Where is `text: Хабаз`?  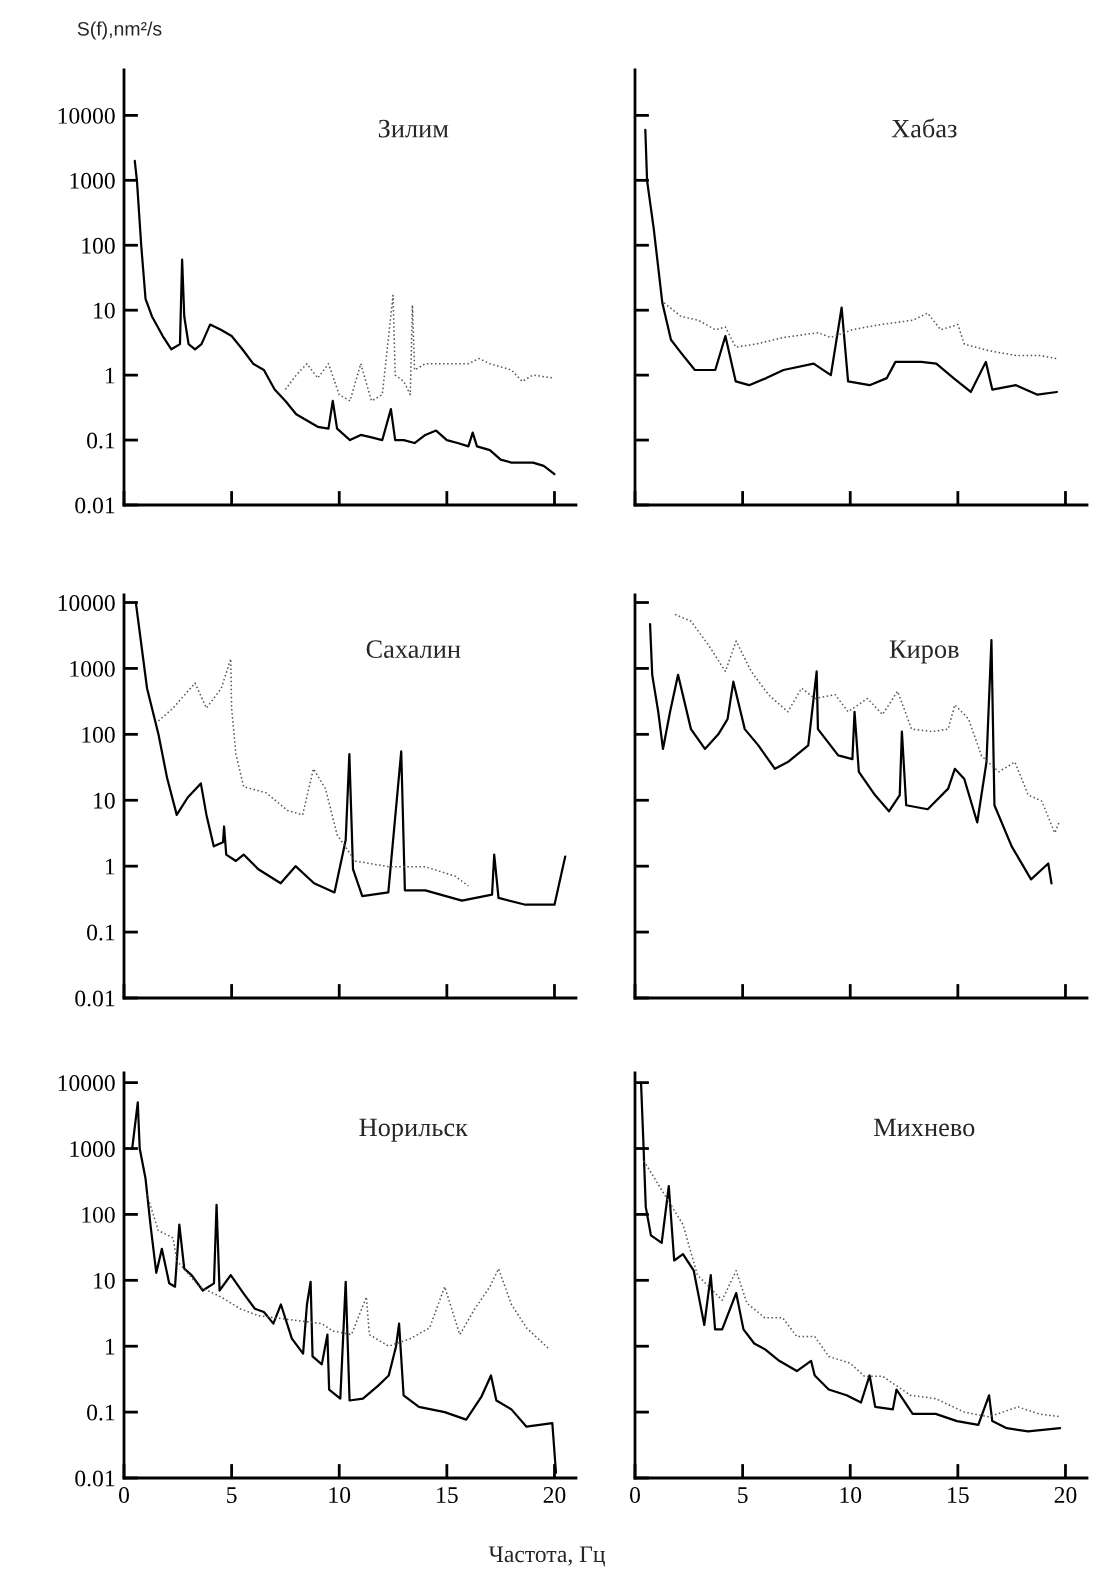 text: Хабаз is located at coordinates (924, 128).